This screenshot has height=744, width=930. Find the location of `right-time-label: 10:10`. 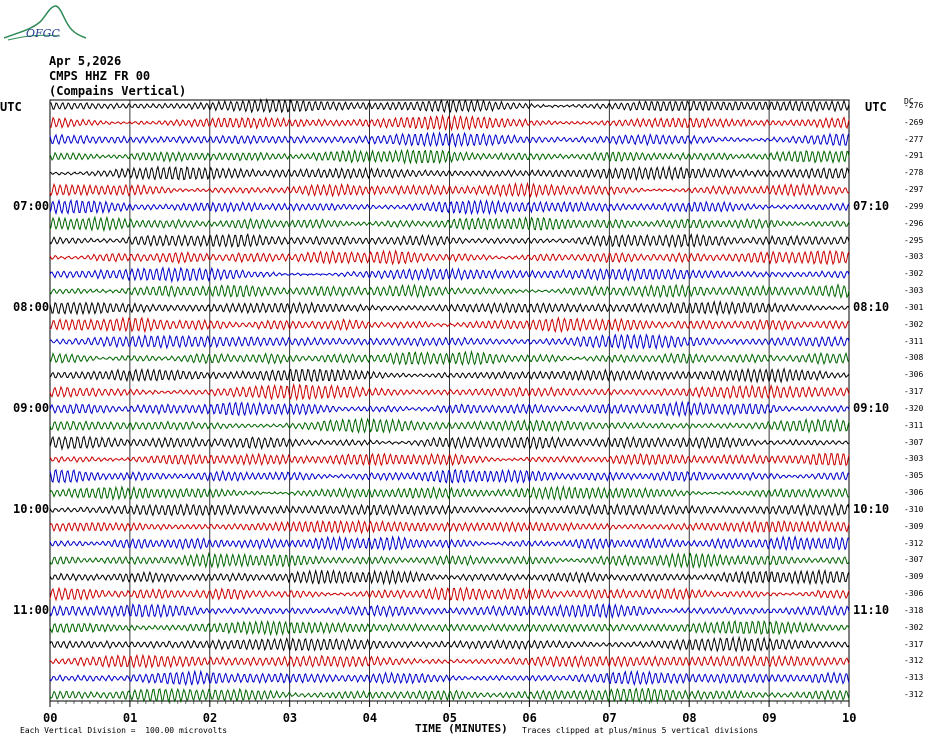

right-time-label: 10:10 is located at coordinates (871, 508).